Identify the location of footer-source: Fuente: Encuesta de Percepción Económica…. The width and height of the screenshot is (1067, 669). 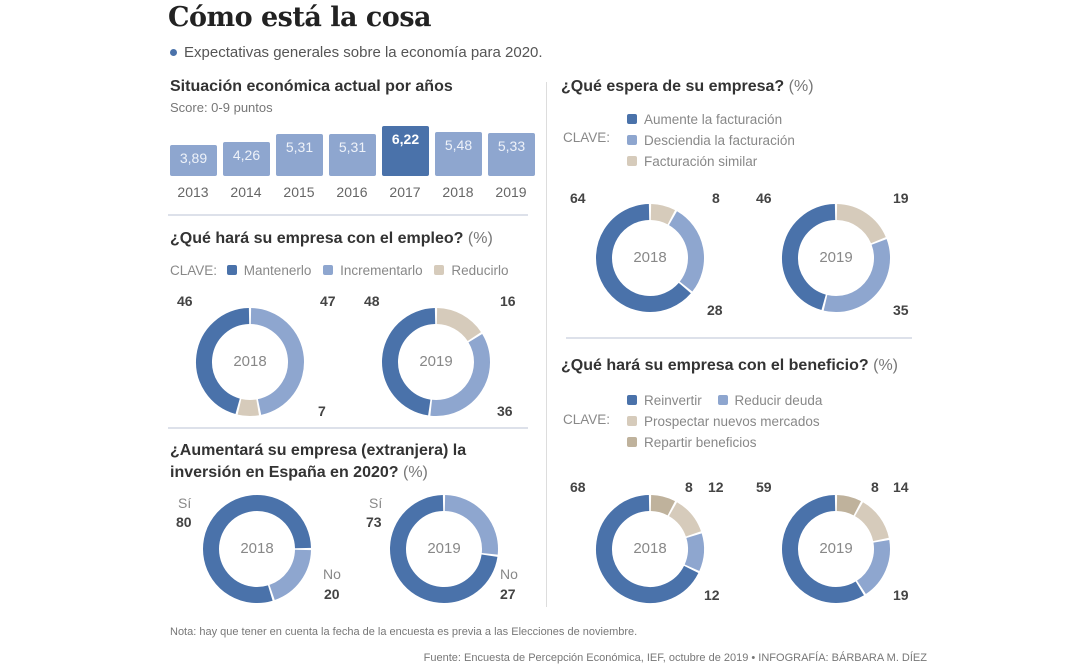
(675, 658).